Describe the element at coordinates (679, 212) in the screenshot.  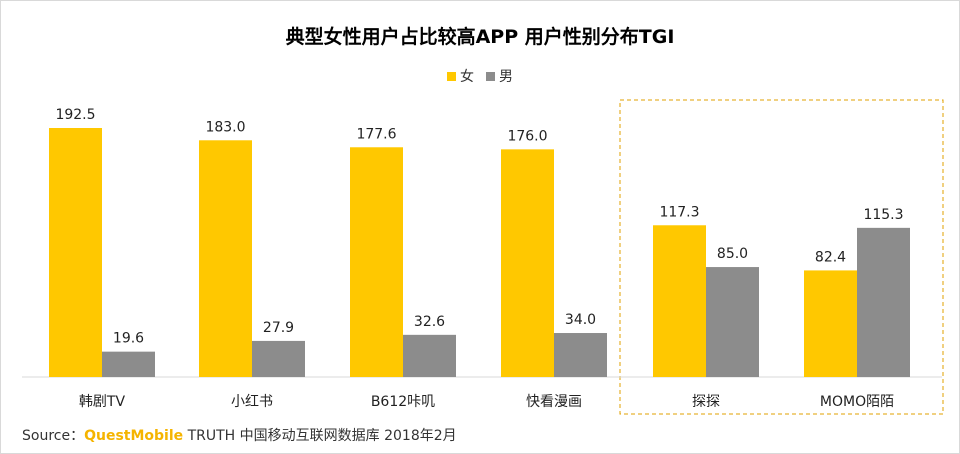
I see `data-label-female-4: 117.3` at that location.